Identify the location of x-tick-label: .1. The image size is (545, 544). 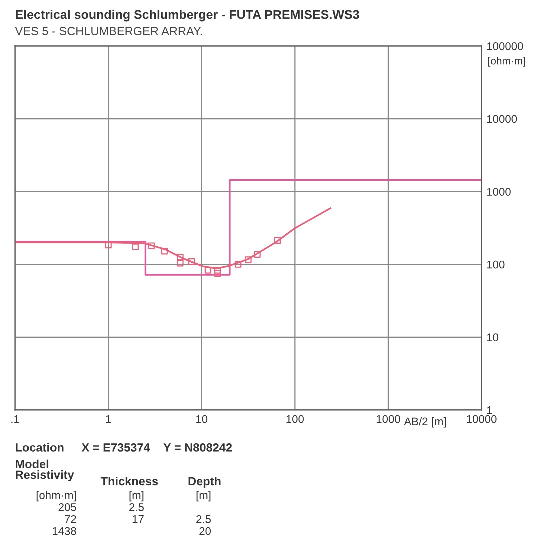
(16, 419).